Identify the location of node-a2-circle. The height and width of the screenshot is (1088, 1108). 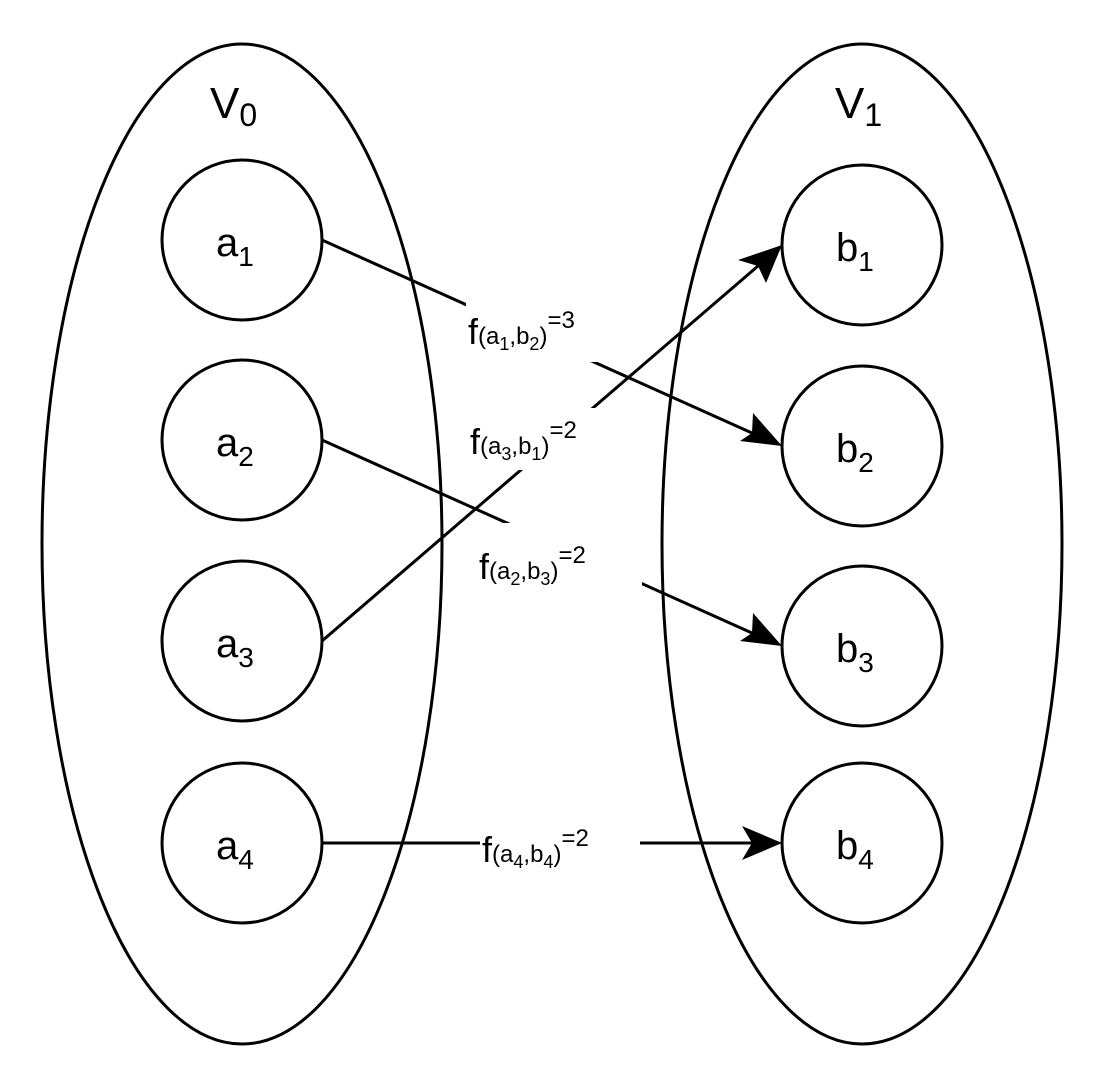
(242, 440).